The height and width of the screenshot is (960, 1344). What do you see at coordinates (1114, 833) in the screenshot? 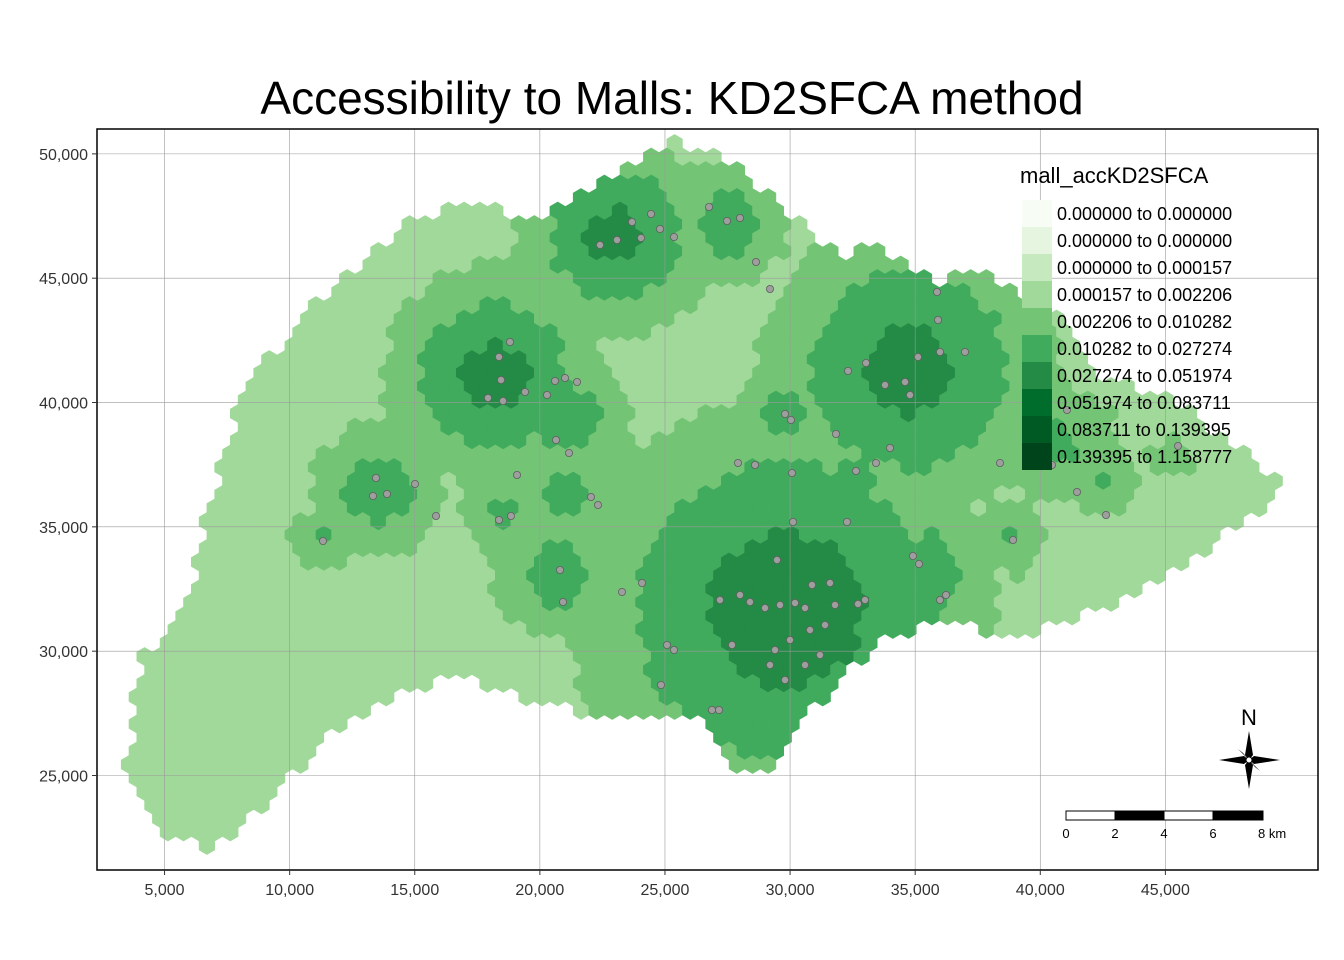
I see `scale-label: 2` at bounding box center [1114, 833].